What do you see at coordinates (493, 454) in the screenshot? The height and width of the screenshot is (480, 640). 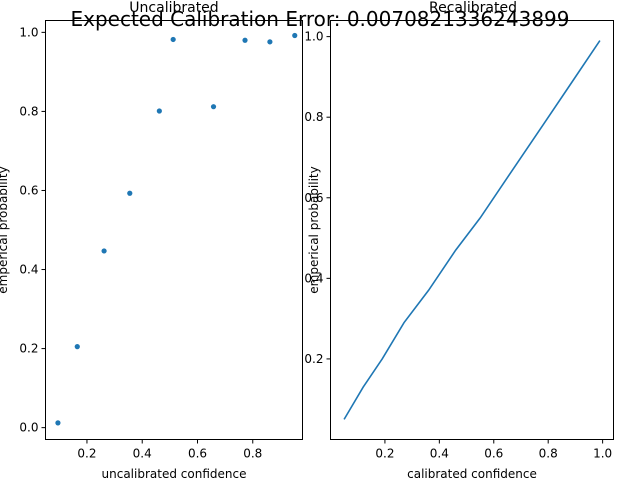 I see `recalibrated-x-tick-label: 0.6` at bounding box center [493, 454].